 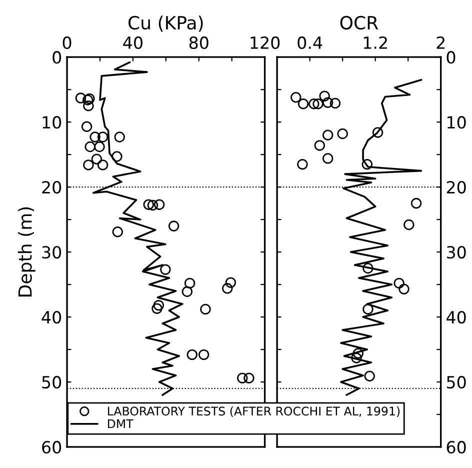 I want to click on x-tick-label: 80, so click(x=198, y=43).